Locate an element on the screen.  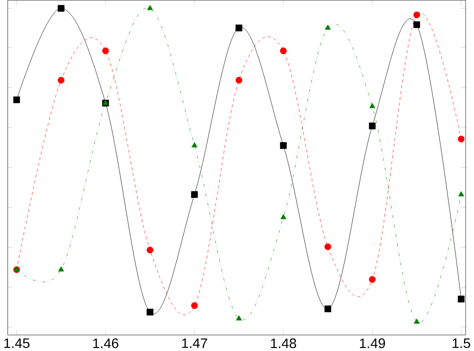
x-tick-label: 1.5 is located at coordinates (461, 343).